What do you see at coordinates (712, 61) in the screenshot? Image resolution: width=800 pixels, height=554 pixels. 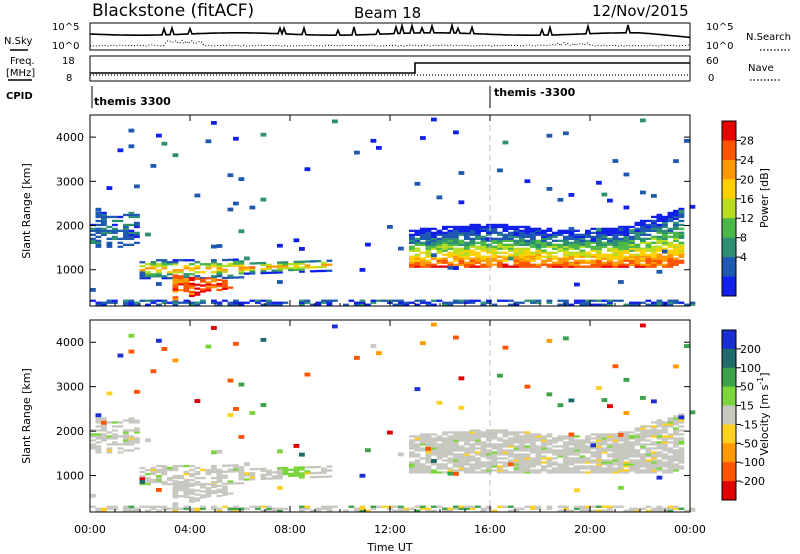 I see `nave-tick-top: 60` at bounding box center [712, 61].